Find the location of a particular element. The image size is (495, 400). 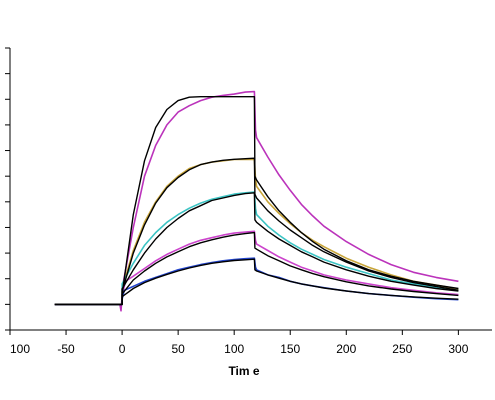

x-tick-label-1: -50 is located at coordinates (66, 349).